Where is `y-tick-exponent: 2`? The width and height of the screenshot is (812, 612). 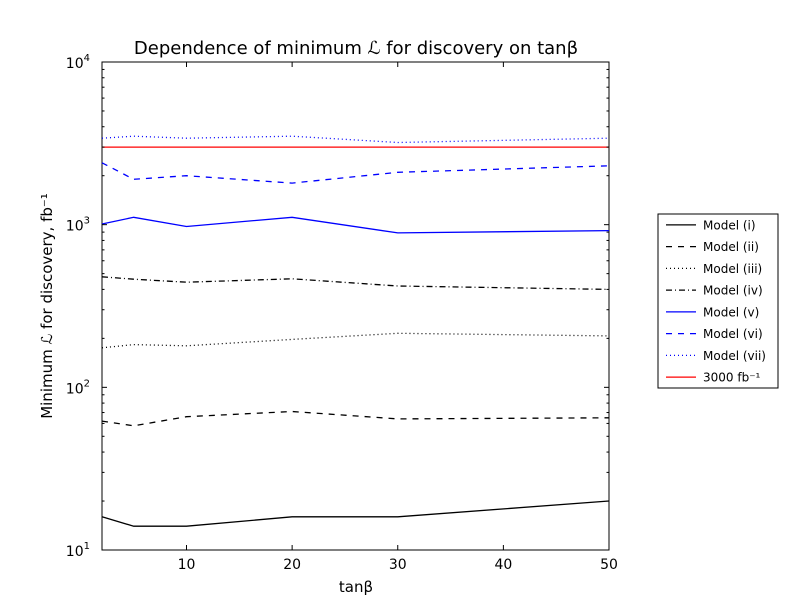
y-tick-exponent: 2 is located at coordinates (87, 383).